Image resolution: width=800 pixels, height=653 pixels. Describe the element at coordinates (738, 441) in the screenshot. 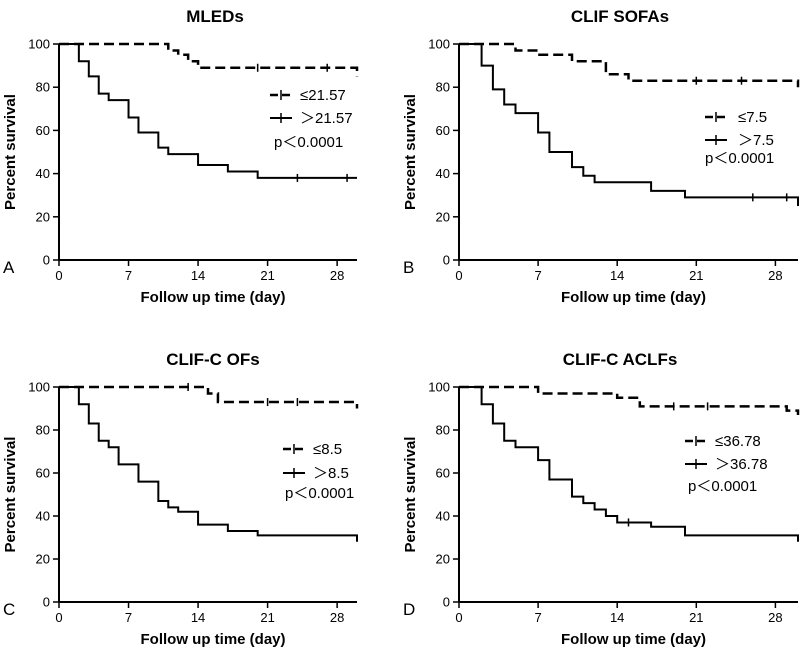

I see `legend-label: ≤36.78` at that location.